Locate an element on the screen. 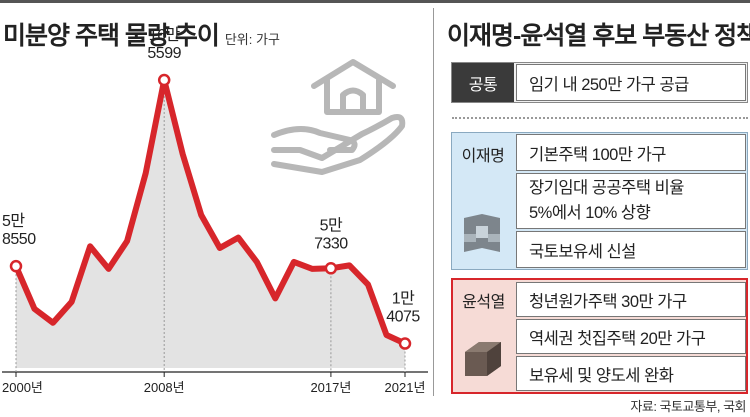 This screenshot has width=750, height=417. divider-line is located at coordinates (433, 202).